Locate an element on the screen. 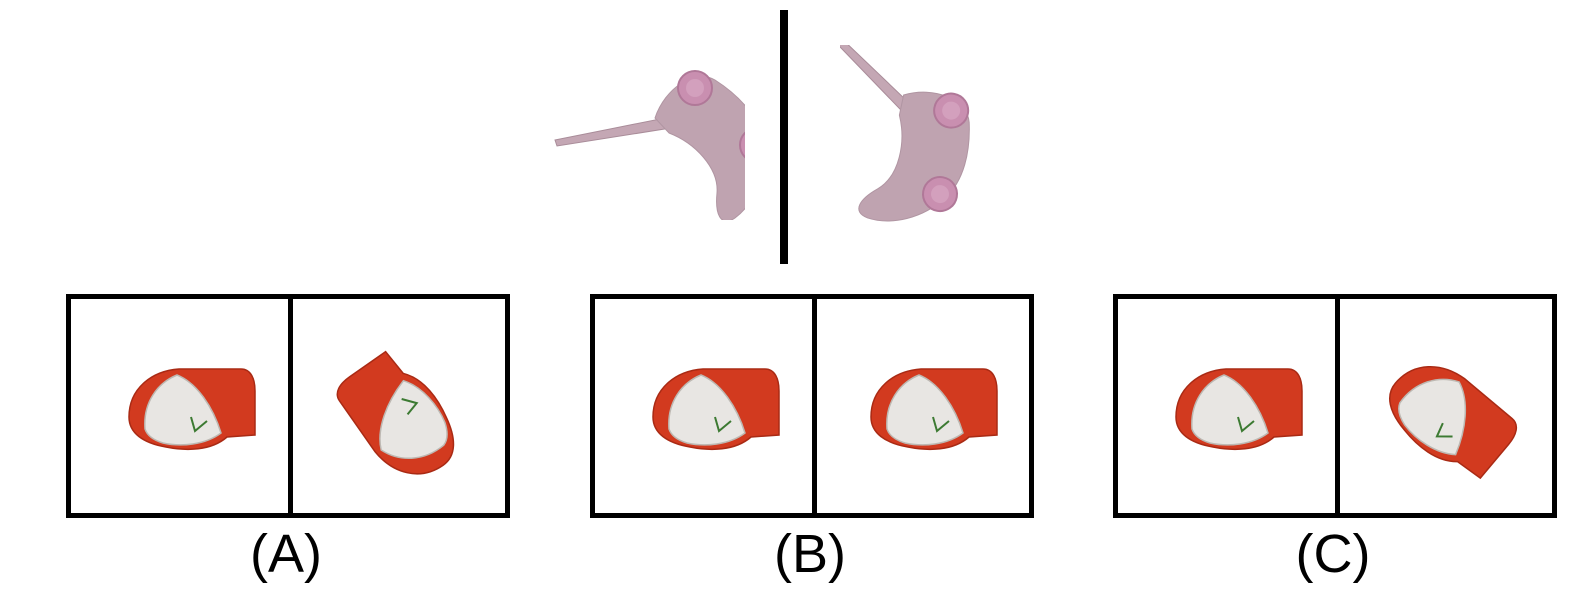 The image size is (1584, 606). controller-object is located at coordinates (649, 145).